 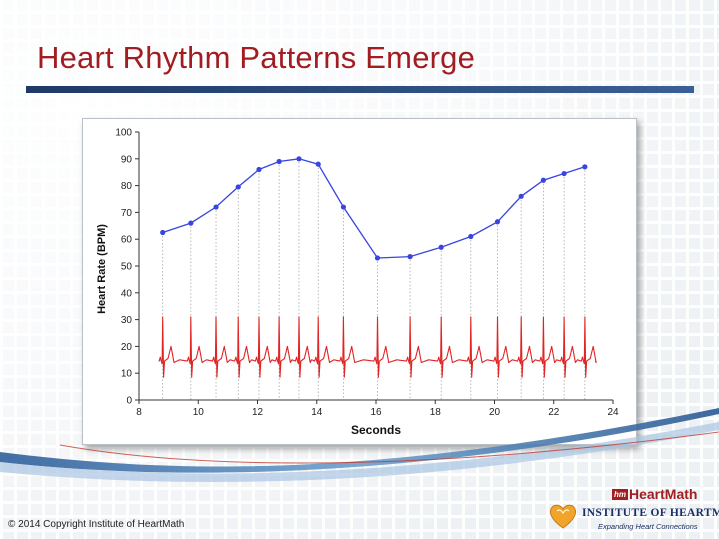 What do you see at coordinates (123, 133) in the screenshot?
I see `y-tick-label: 100` at bounding box center [123, 133].